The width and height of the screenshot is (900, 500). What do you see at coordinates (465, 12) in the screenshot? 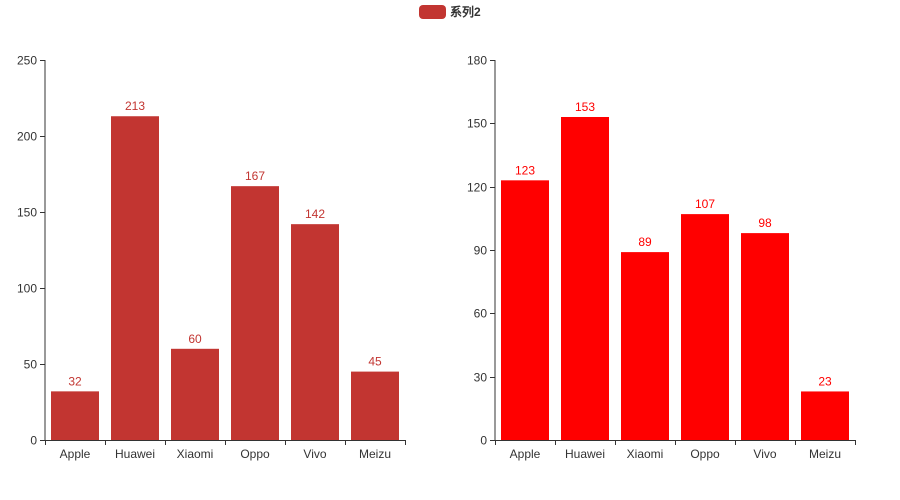
I see `legend-label: 系列2` at bounding box center [465, 12].